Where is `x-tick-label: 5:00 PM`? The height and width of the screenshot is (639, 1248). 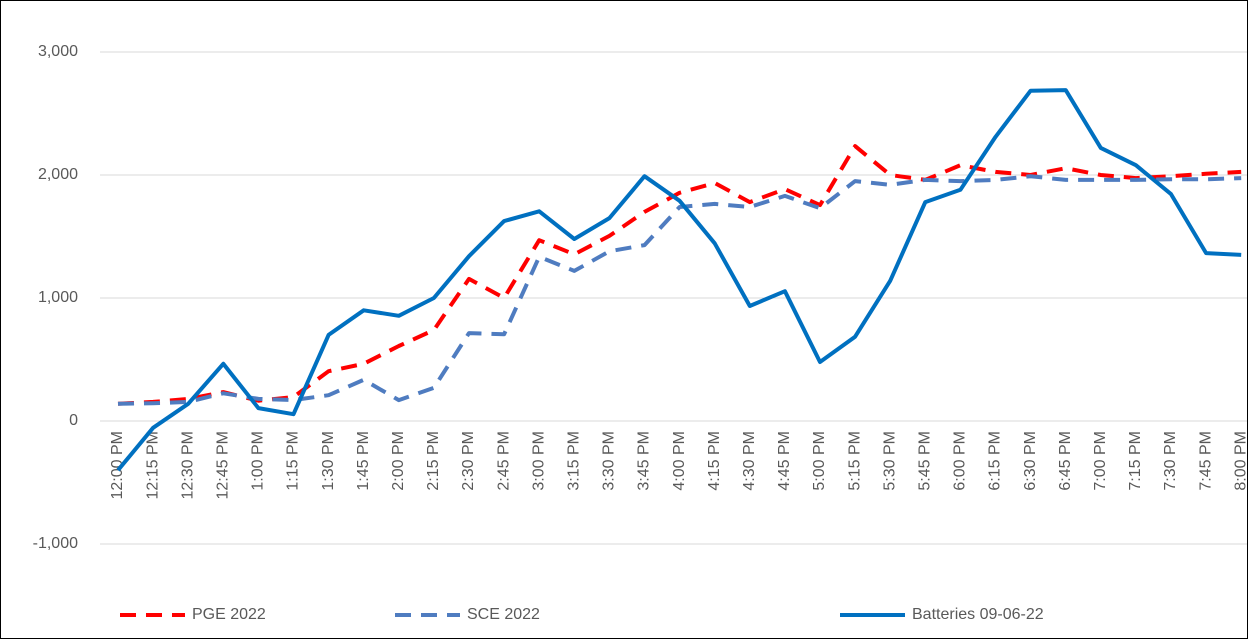
x-tick-label: 5:00 PM is located at coordinates (819, 461).